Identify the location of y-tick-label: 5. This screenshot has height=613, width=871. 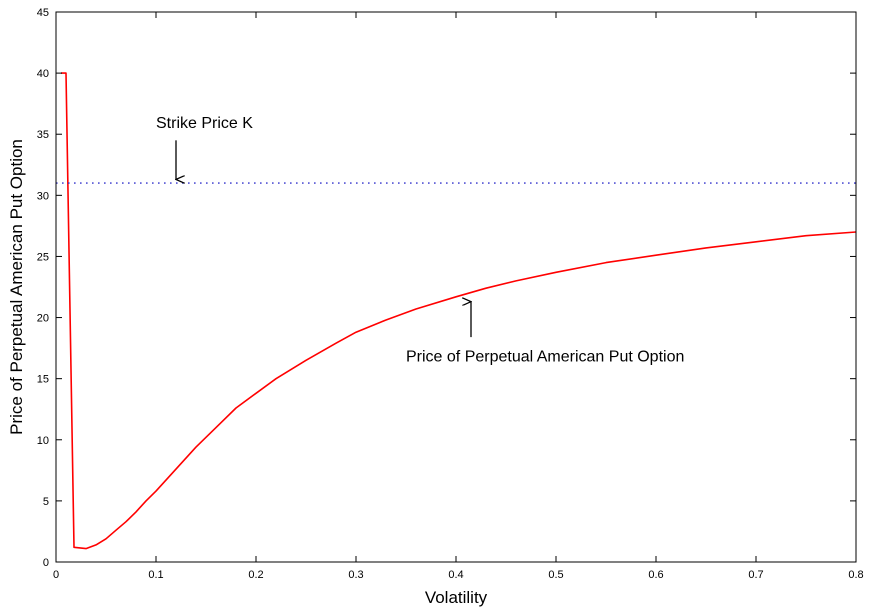
(46, 502).